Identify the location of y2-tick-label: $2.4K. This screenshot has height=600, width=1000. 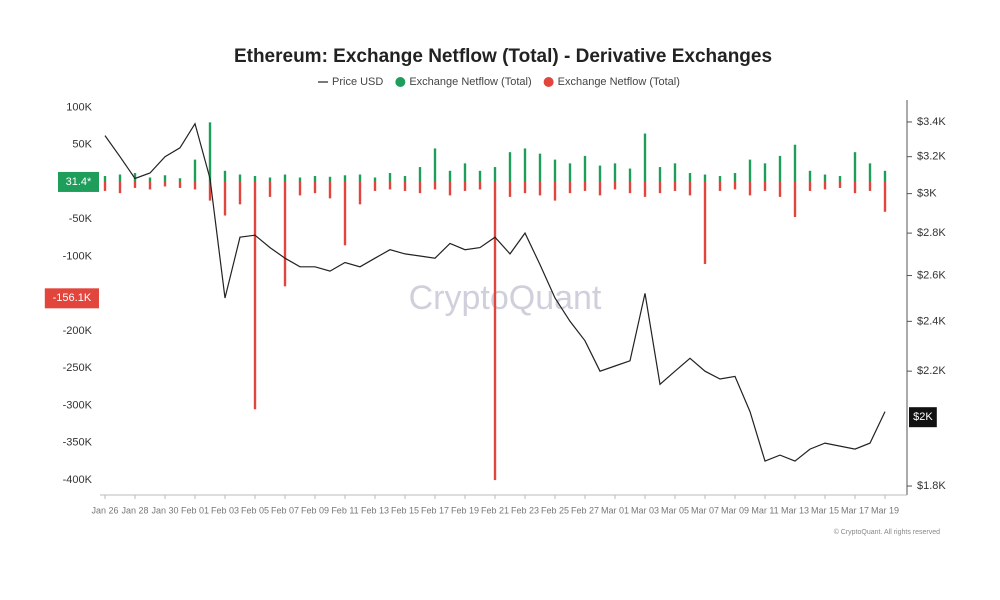
(931, 321).